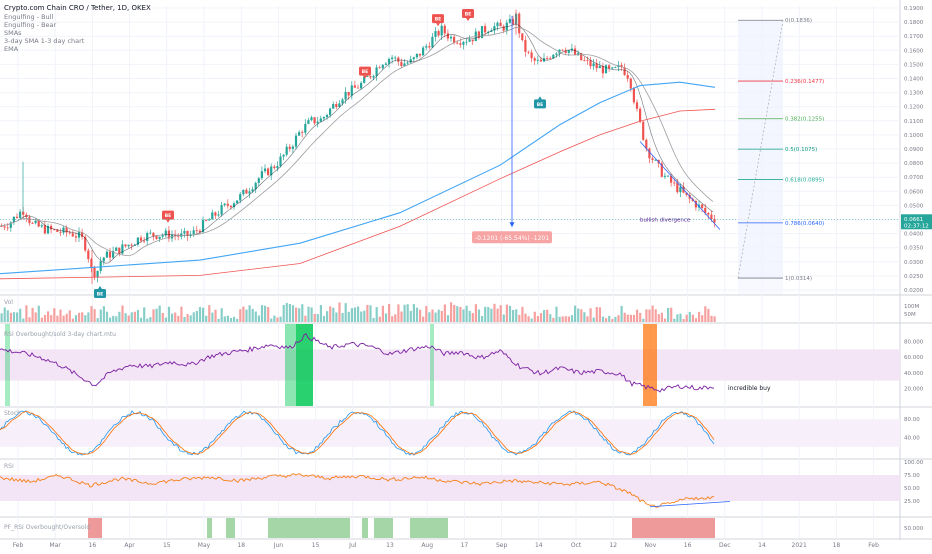 The width and height of the screenshot is (932, 554). I want to click on time-tick-label: Apr, so click(129, 545).